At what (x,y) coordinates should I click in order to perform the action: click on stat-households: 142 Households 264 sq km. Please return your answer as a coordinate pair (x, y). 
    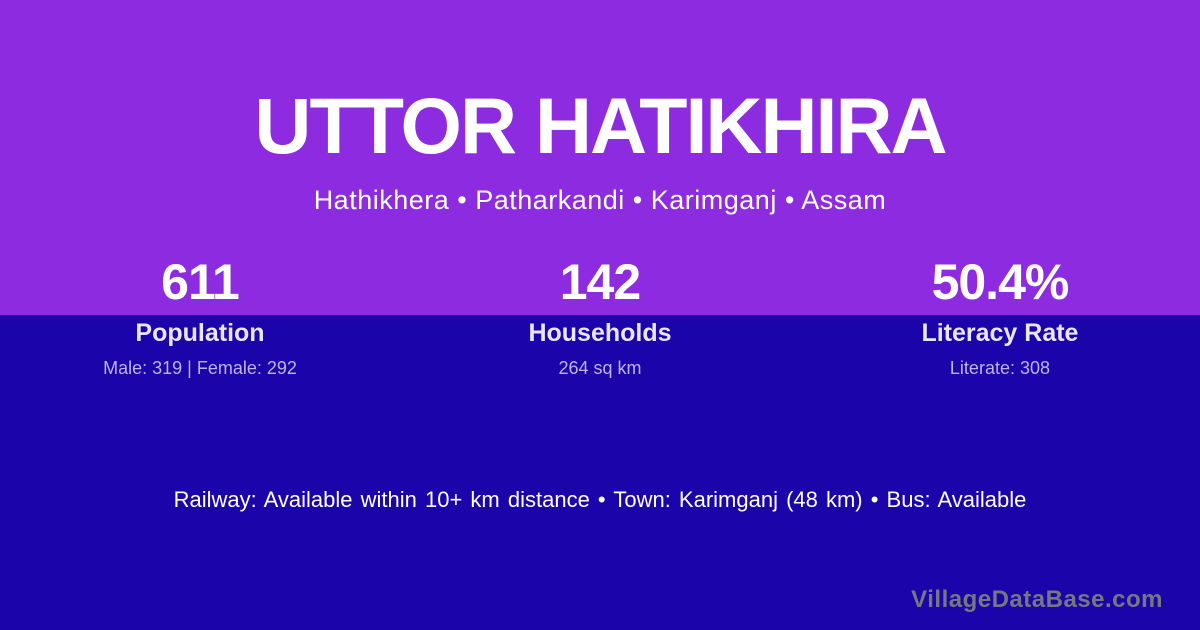
    Looking at the image, I should click on (600, 315).